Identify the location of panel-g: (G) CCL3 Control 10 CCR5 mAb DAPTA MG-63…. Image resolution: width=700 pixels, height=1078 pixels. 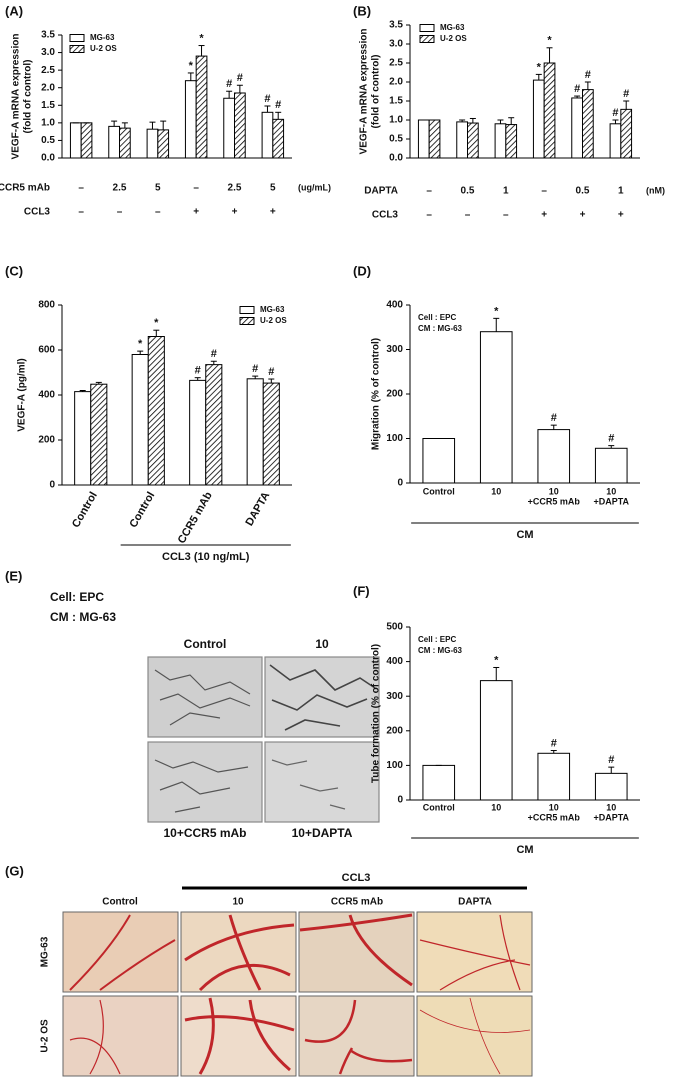
(269, 970).